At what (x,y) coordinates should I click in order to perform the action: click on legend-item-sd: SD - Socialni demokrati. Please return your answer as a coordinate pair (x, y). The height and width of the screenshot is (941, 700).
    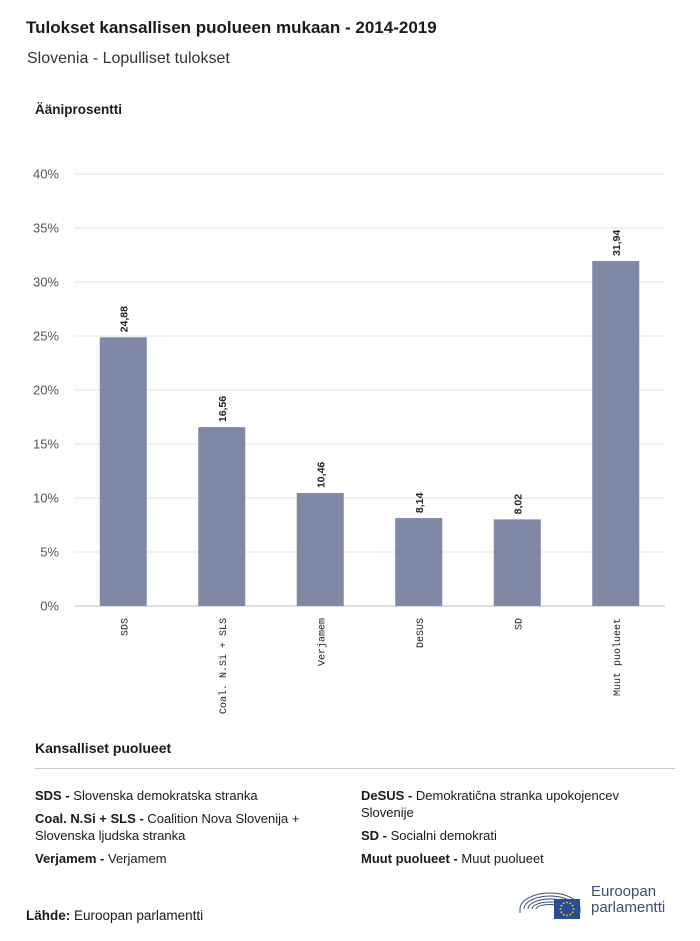
    Looking at the image, I should click on (429, 835).